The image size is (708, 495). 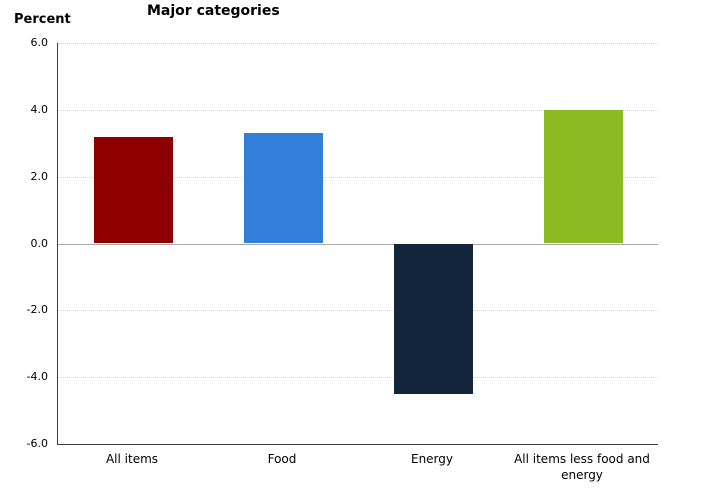 What do you see at coordinates (39, 176) in the screenshot?
I see `y-tick-label: 2.0` at bounding box center [39, 176].